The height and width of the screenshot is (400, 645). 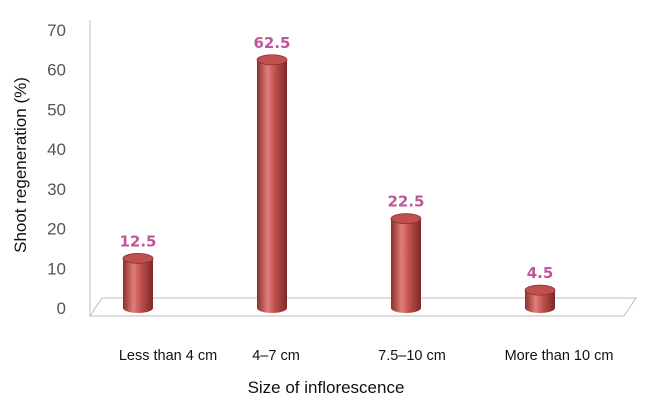 I want to click on y-tick-label: 50, so click(x=56, y=109).